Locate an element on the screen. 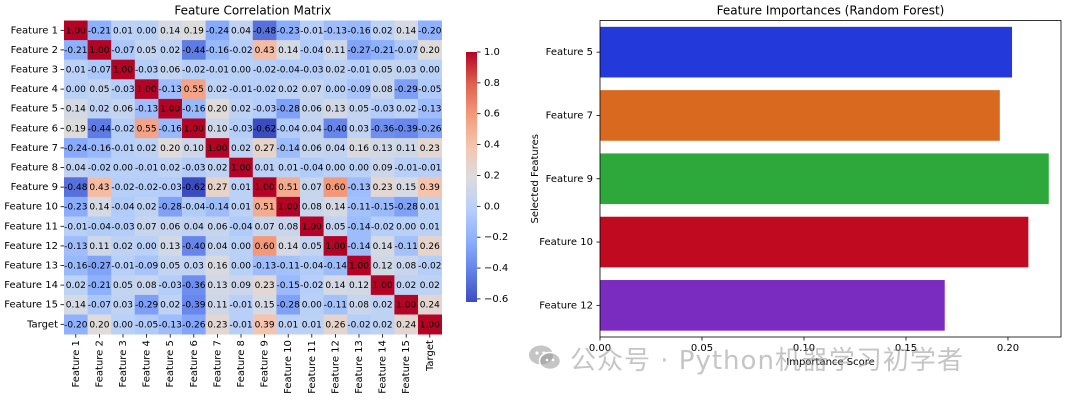 The image size is (1080, 404). heatmap-cell-label: 0.26 is located at coordinates (335, 325).